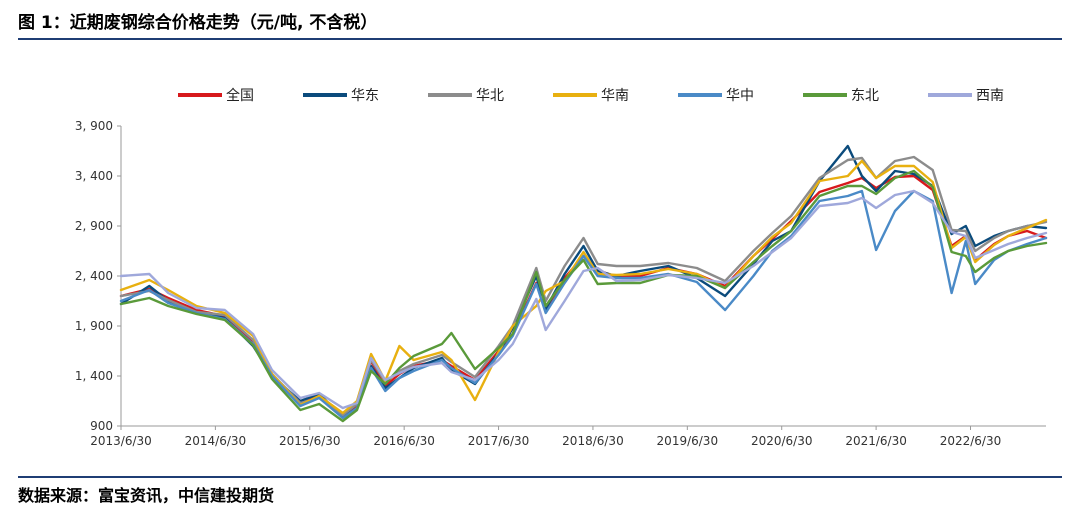 This screenshot has height=507, width=1080. What do you see at coordinates (101, 426) in the screenshot?
I see `y-tick-label: 900` at bounding box center [101, 426].